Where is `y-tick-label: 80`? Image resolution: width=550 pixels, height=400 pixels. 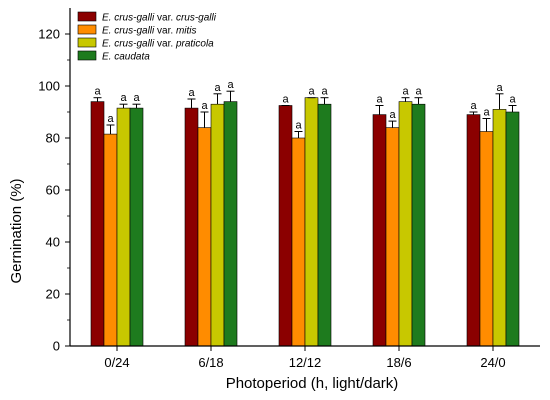
y-tick-label: 80 is located at coordinates (53, 138).